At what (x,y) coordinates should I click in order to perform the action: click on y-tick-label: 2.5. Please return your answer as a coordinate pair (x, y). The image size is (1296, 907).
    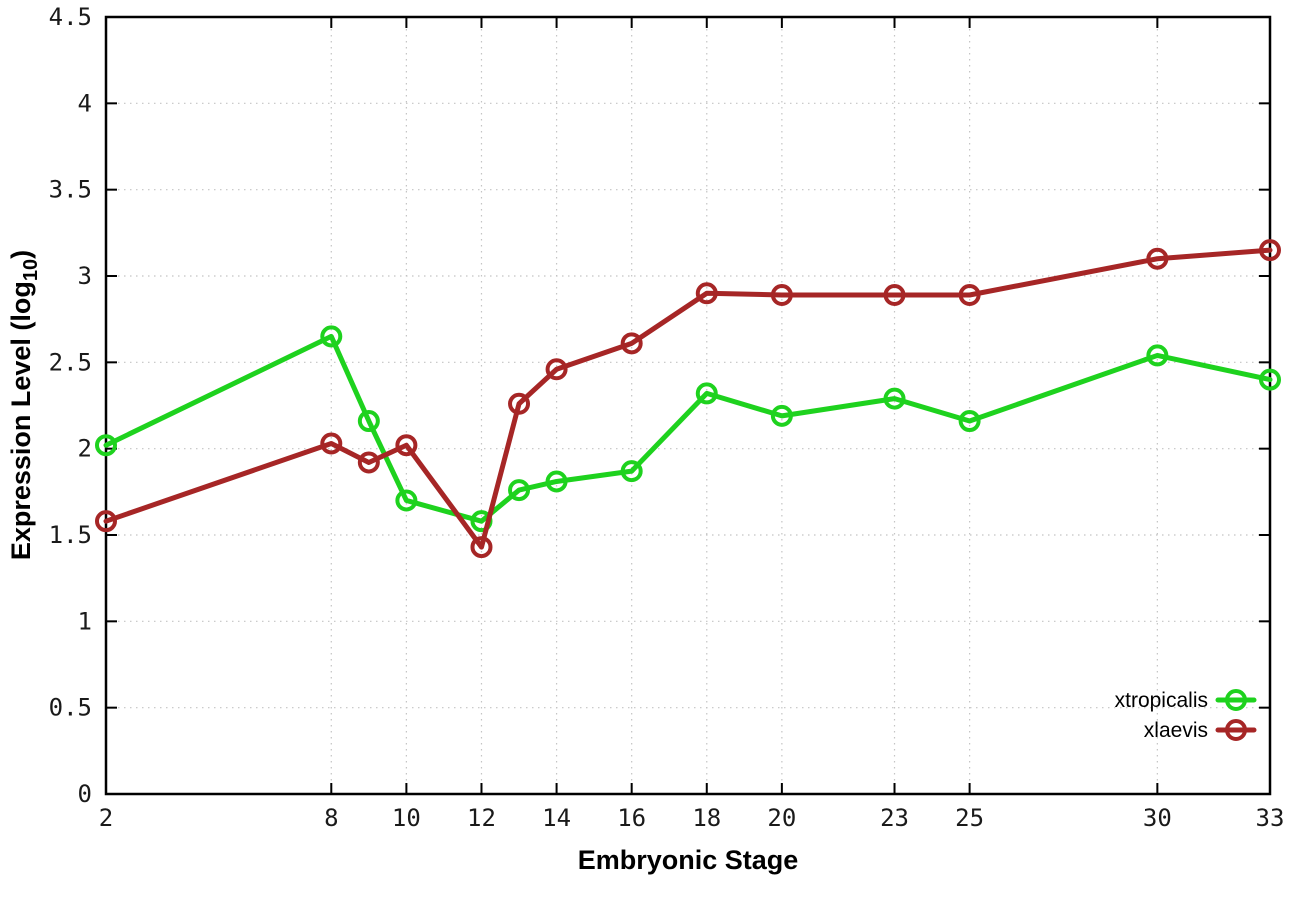
    Looking at the image, I should click on (70, 362).